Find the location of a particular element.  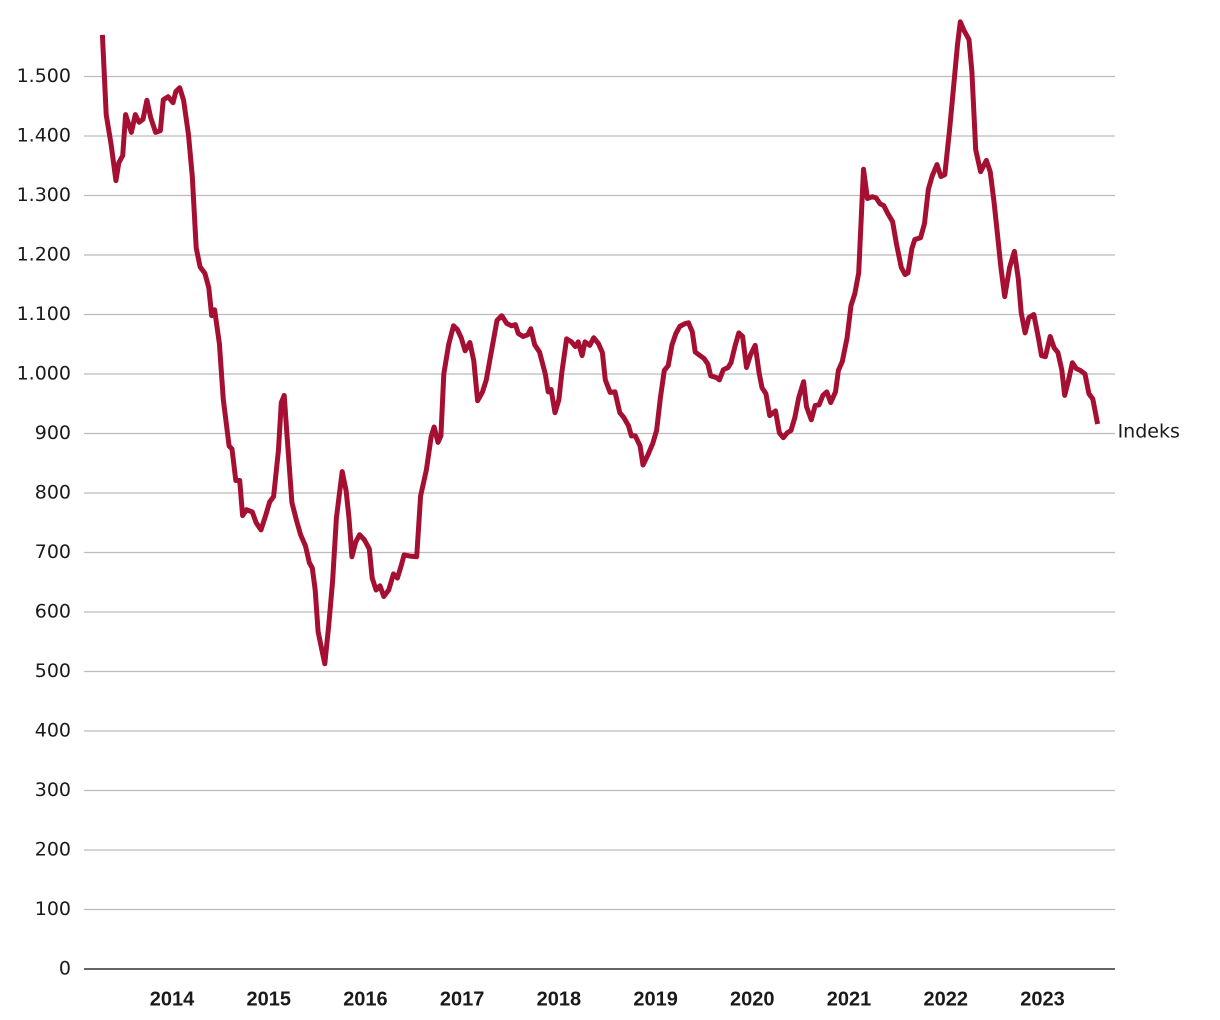

y-tick-label: 200 is located at coordinates (53, 850).